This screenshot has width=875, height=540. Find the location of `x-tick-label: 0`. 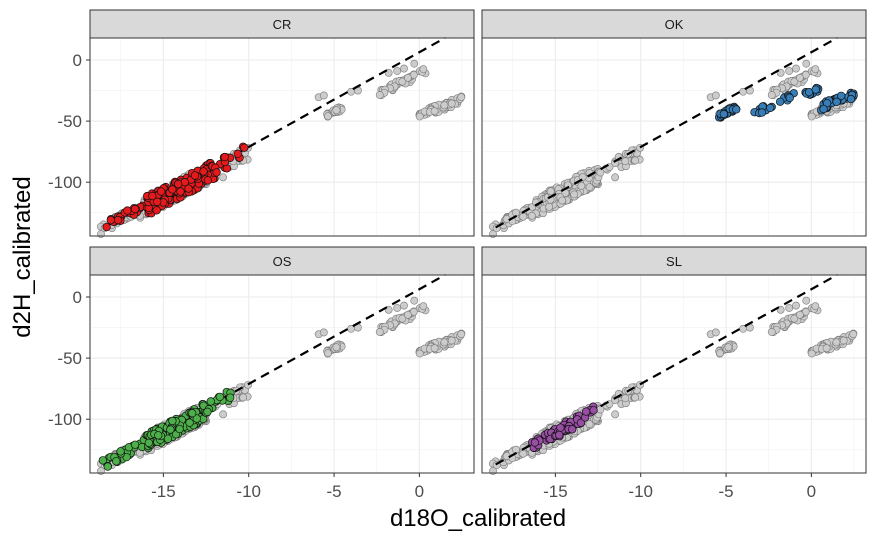

x-tick-label: 0 is located at coordinates (419, 491).